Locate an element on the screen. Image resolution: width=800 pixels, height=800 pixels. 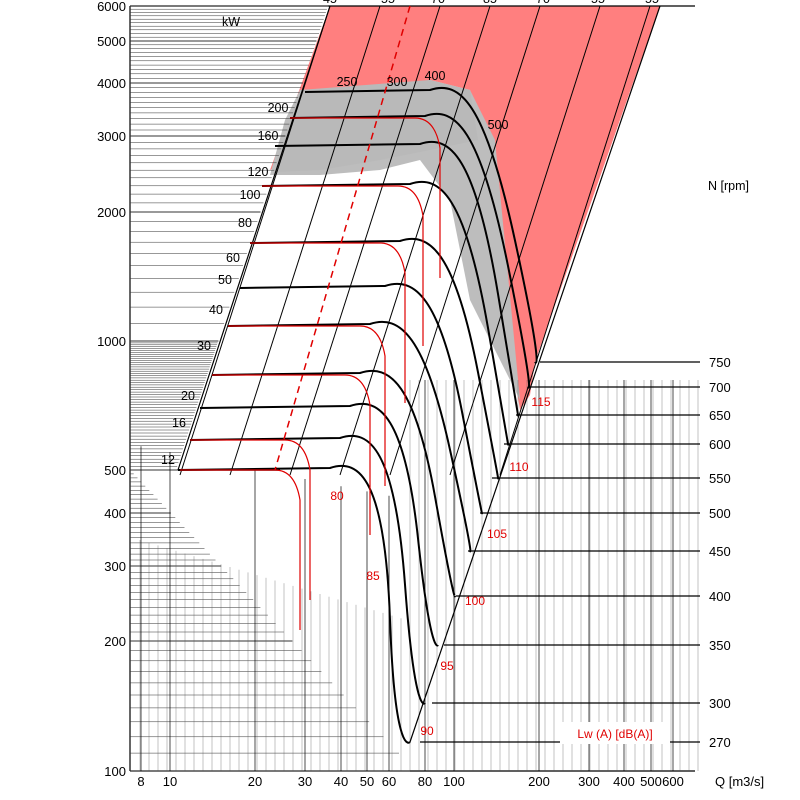
optimum-efficiency-line is located at coordinates (342, 238).